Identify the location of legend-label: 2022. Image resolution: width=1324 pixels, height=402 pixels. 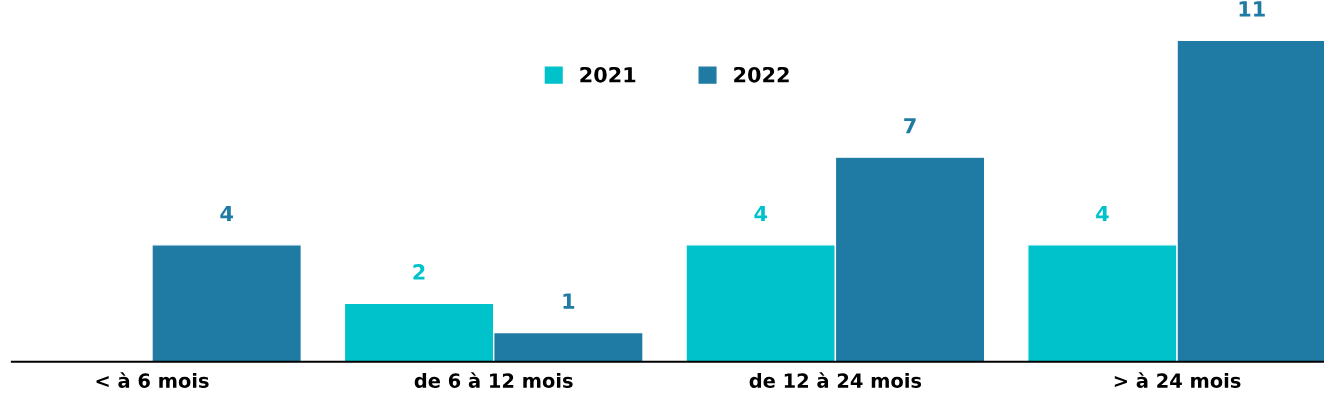
(761, 74).